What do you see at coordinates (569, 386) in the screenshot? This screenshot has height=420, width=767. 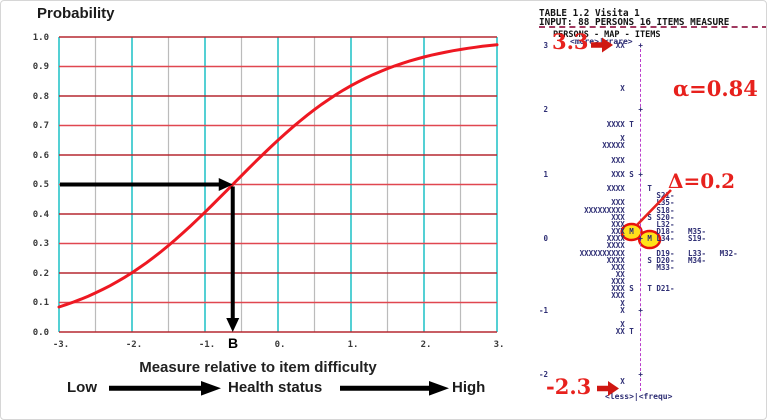 I see `person-min-measure-annotation: -2.3` at bounding box center [569, 386].